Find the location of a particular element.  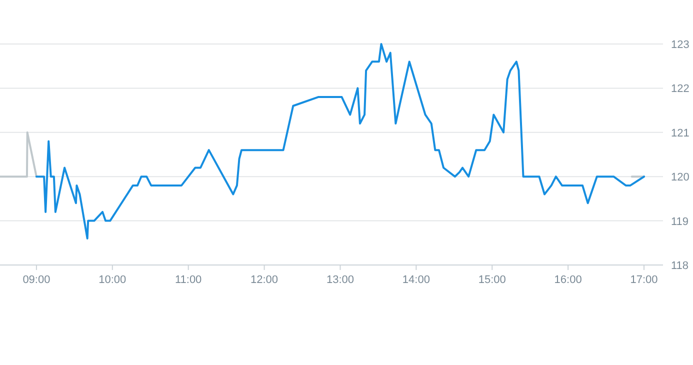

x-tick-label: 13:00 is located at coordinates (340, 280).